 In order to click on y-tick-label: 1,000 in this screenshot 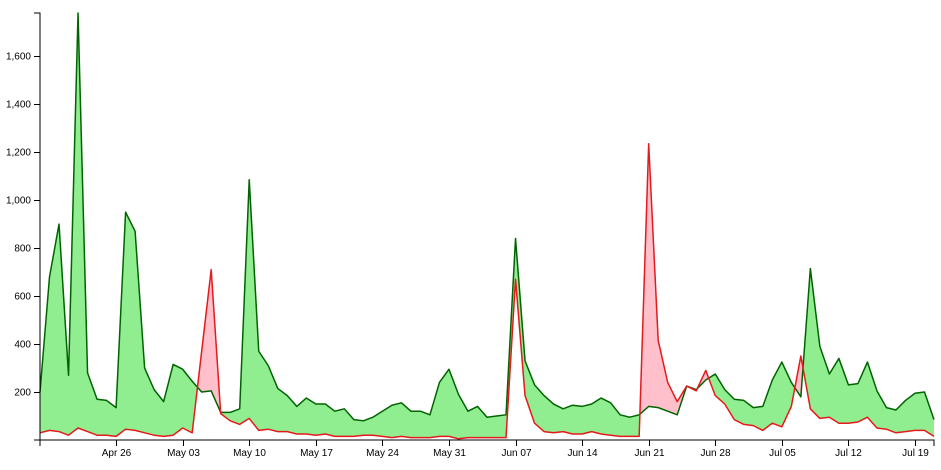, I will do `click(18, 201)`.